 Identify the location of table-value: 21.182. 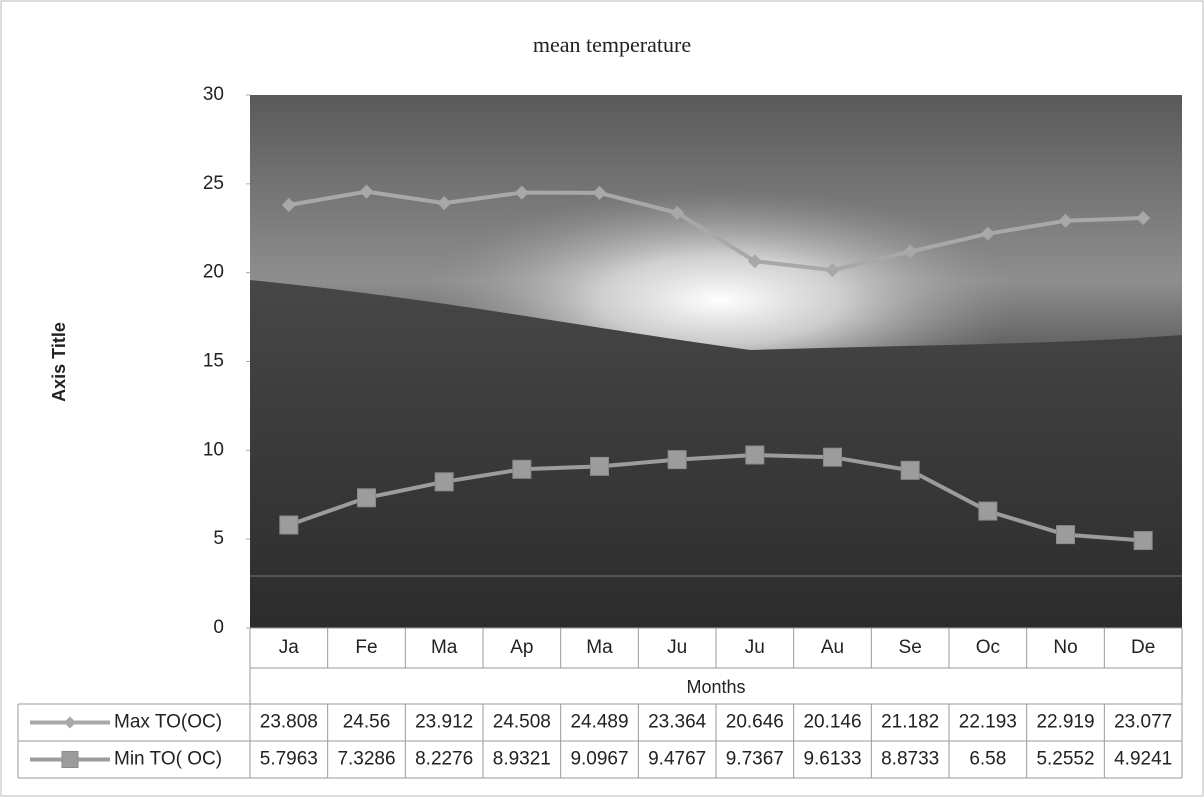
(910, 722).